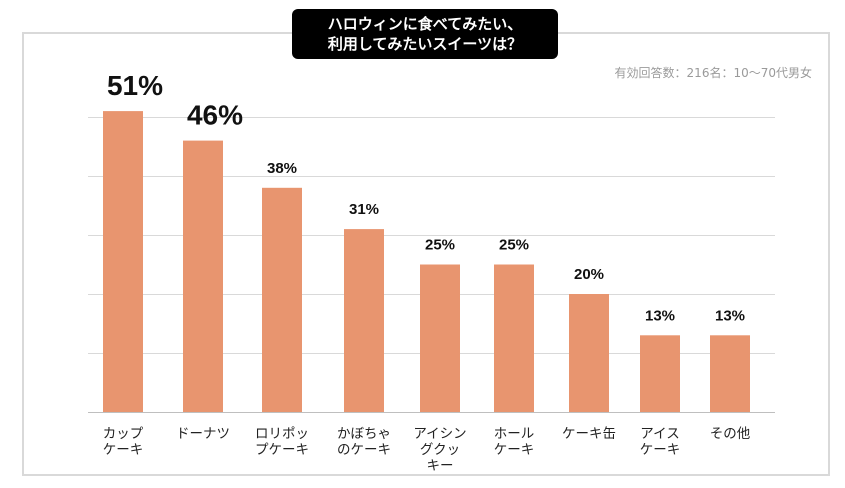  I want to click on category-label: キー, so click(440, 466).